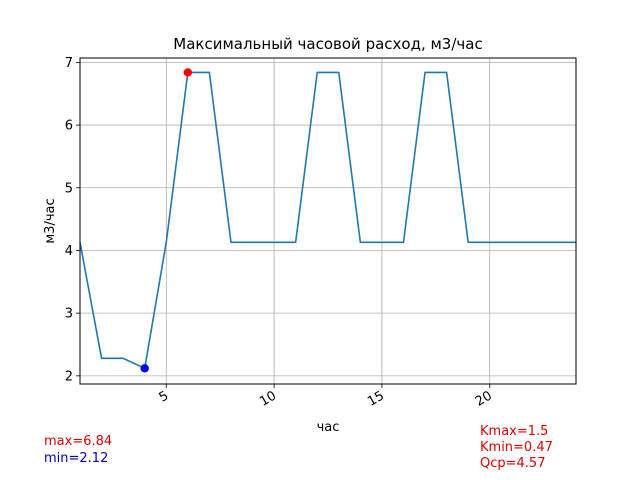  What do you see at coordinates (188, 72) in the screenshot?
I see `max-marker` at bounding box center [188, 72].